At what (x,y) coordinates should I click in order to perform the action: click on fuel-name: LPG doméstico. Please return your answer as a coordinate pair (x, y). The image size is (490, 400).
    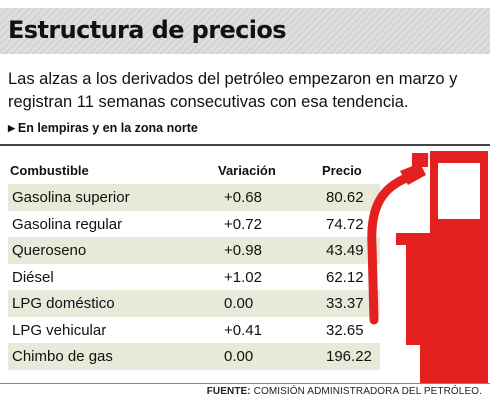
    Looking at the image, I should click on (63, 303).